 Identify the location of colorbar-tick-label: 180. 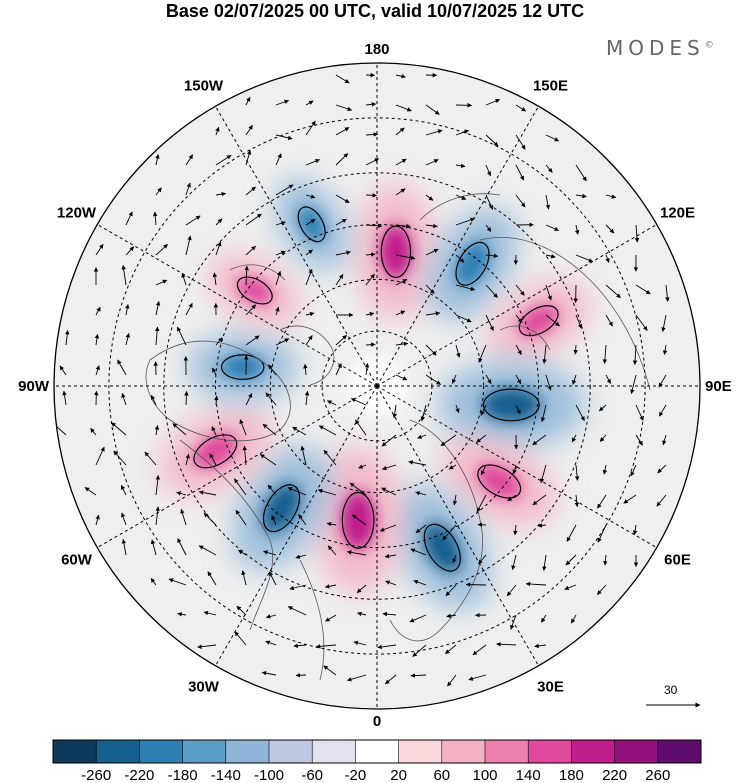
(571, 775).